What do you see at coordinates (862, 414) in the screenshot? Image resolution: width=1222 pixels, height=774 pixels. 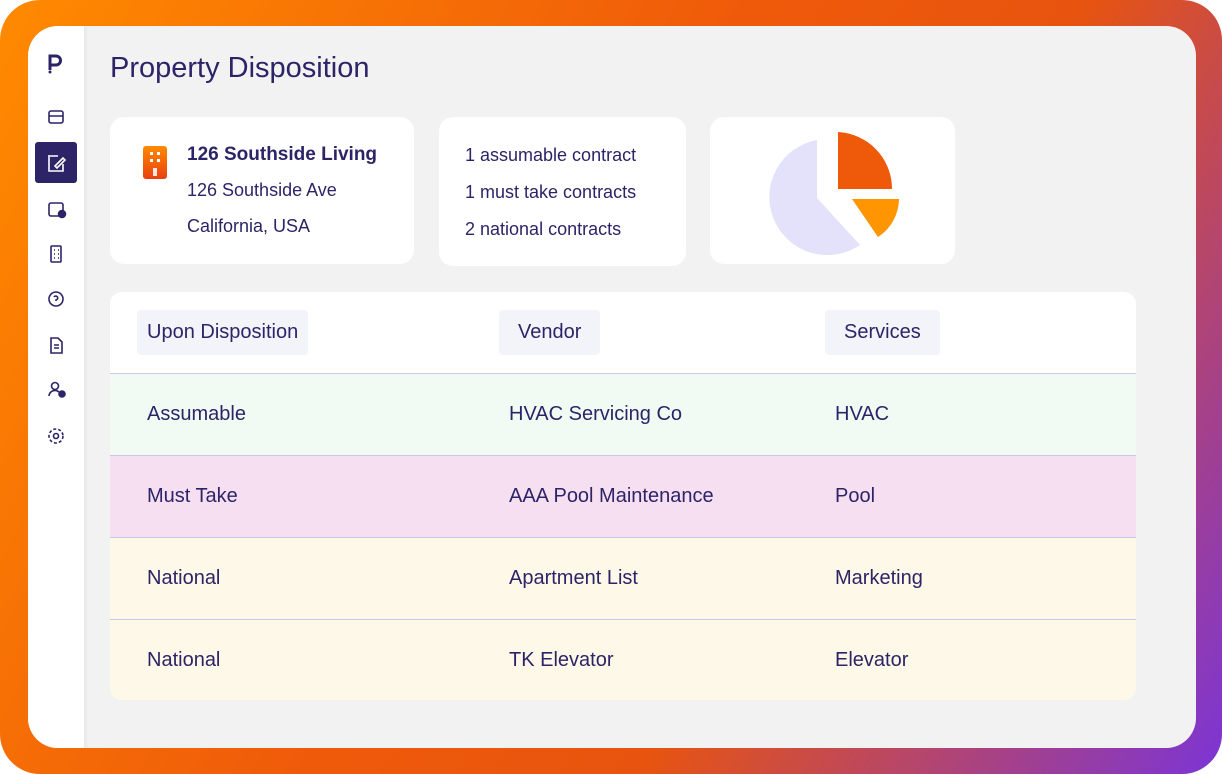 I see `table-cell: HVAC` at bounding box center [862, 414].